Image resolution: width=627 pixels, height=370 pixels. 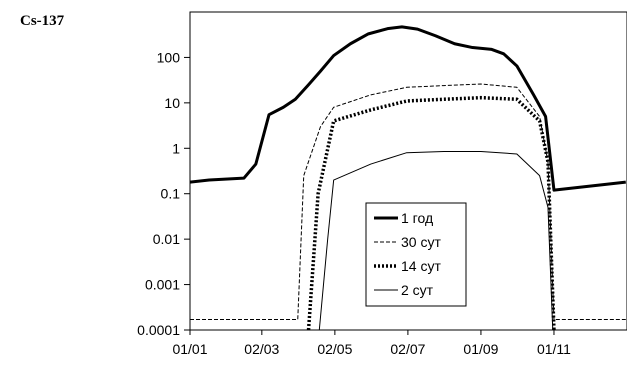 What do you see at coordinates (421, 242) in the screenshot?
I see `legend-label-1: 30 сут` at bounding box center [421, 242].